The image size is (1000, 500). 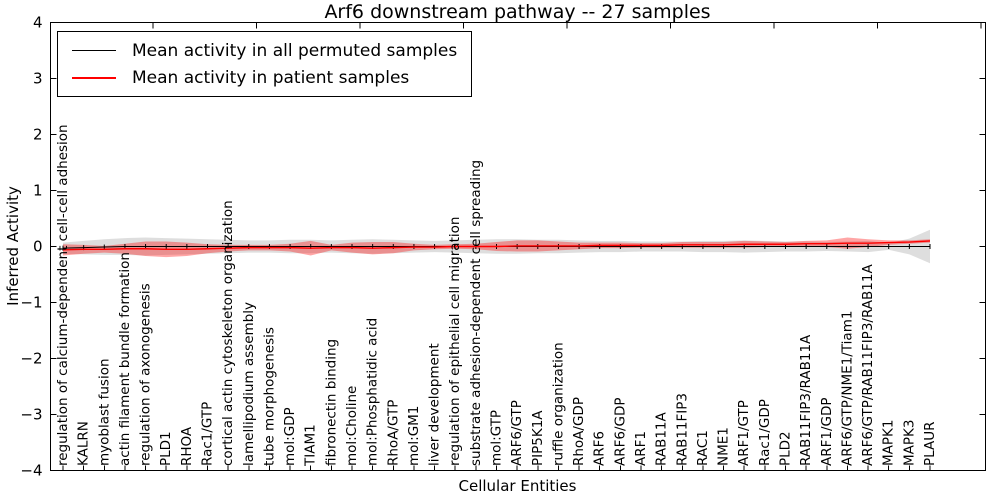 I want to click on x-tick-label: mol:Phosphatidic acid, so click(x=373, y=392).